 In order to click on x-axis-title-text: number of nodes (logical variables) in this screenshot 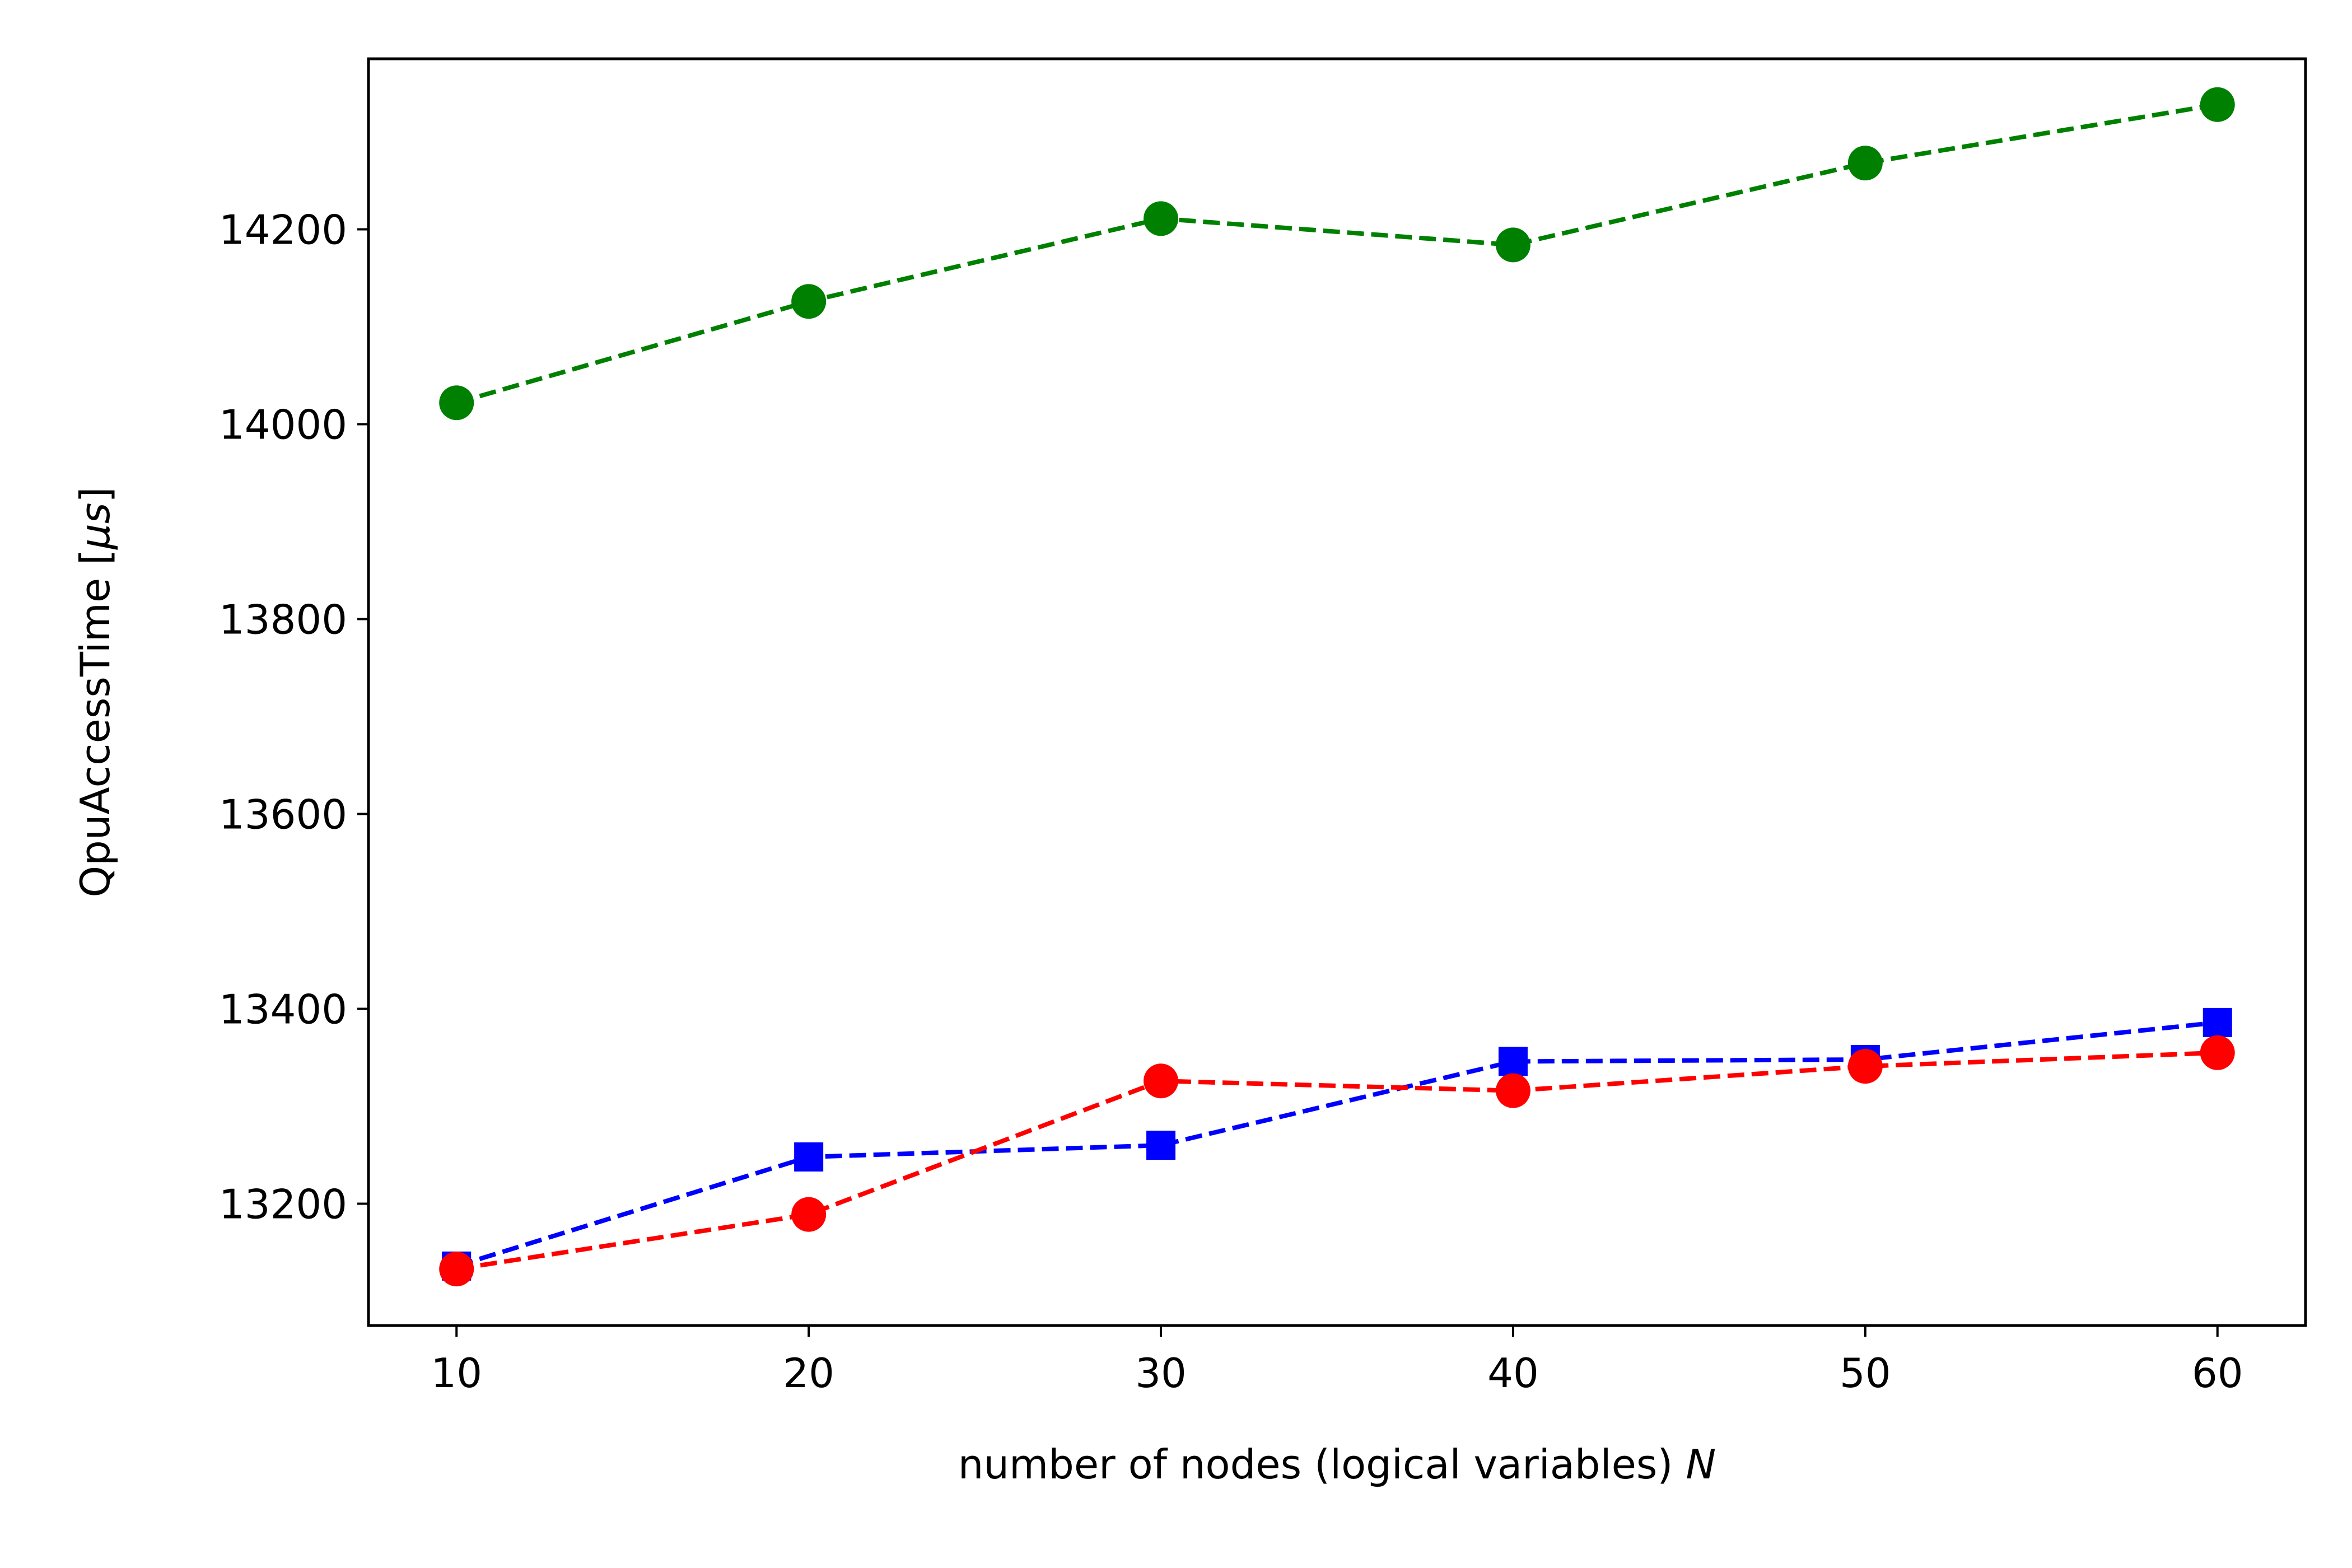, I will do `click(1322, 1465)`.